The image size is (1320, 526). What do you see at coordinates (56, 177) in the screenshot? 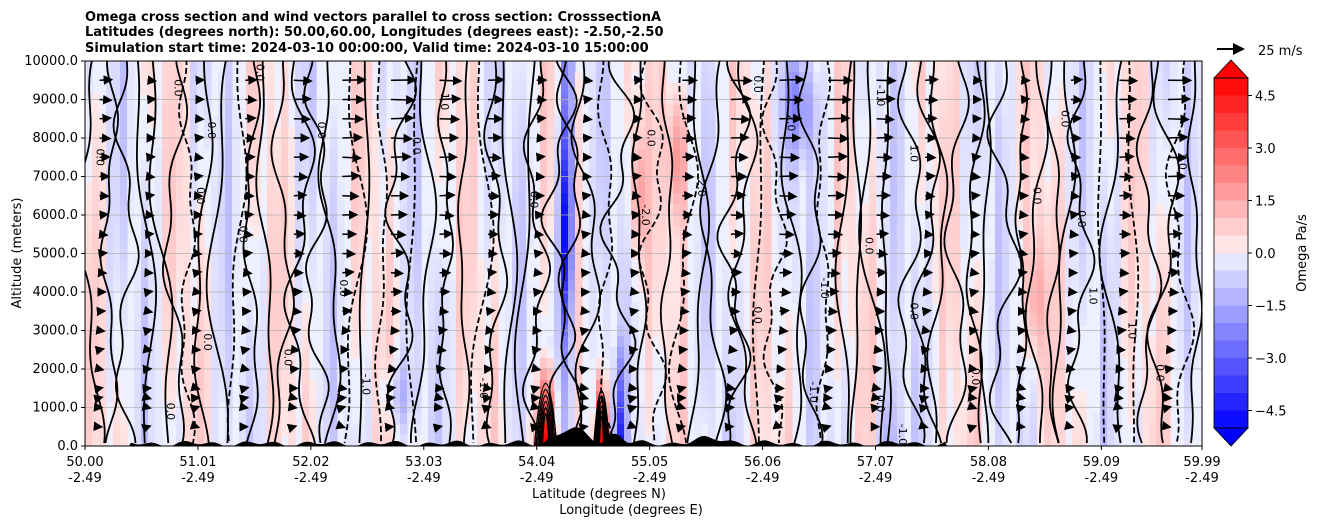
I see `y-tick-label: 7000.0` at bounding box center [56, 177].